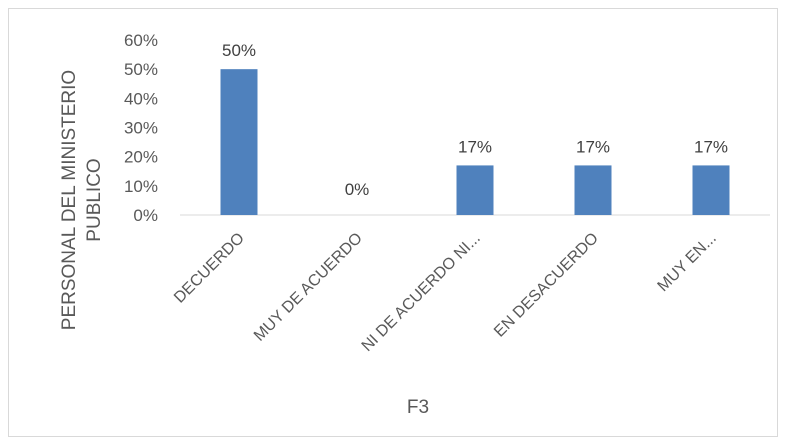  Describe the element at coordinates (209, 268) in the screenshot. I see `category-label: DECUERDO` at that location.